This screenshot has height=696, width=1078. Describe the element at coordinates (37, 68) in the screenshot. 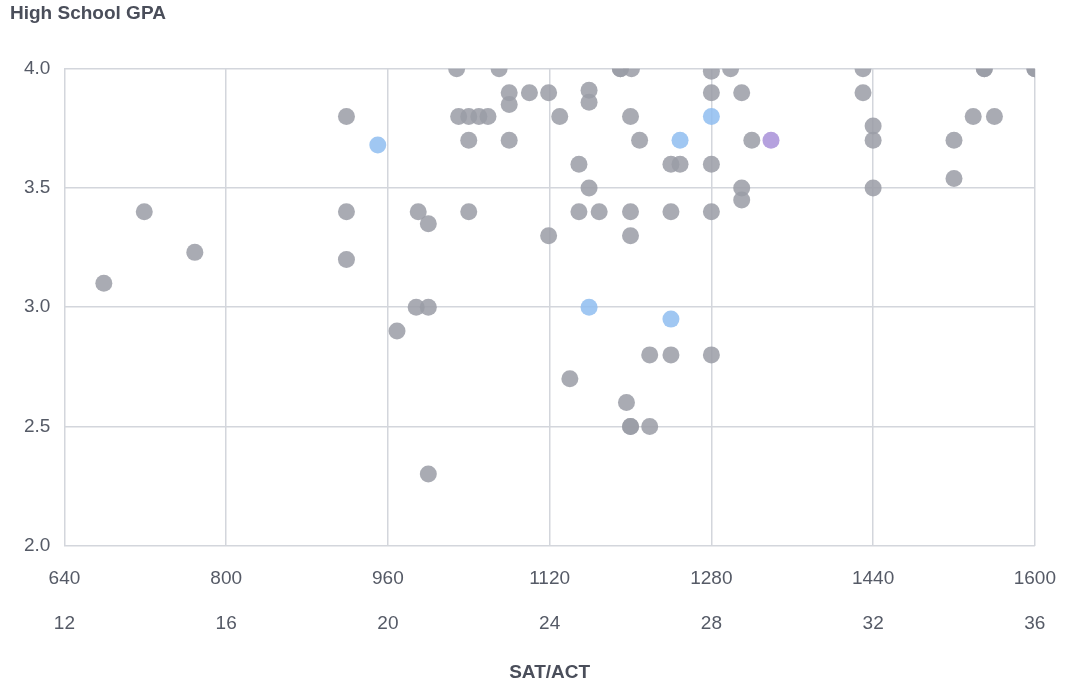

I see `y-tick-label: 4.0` at that location.